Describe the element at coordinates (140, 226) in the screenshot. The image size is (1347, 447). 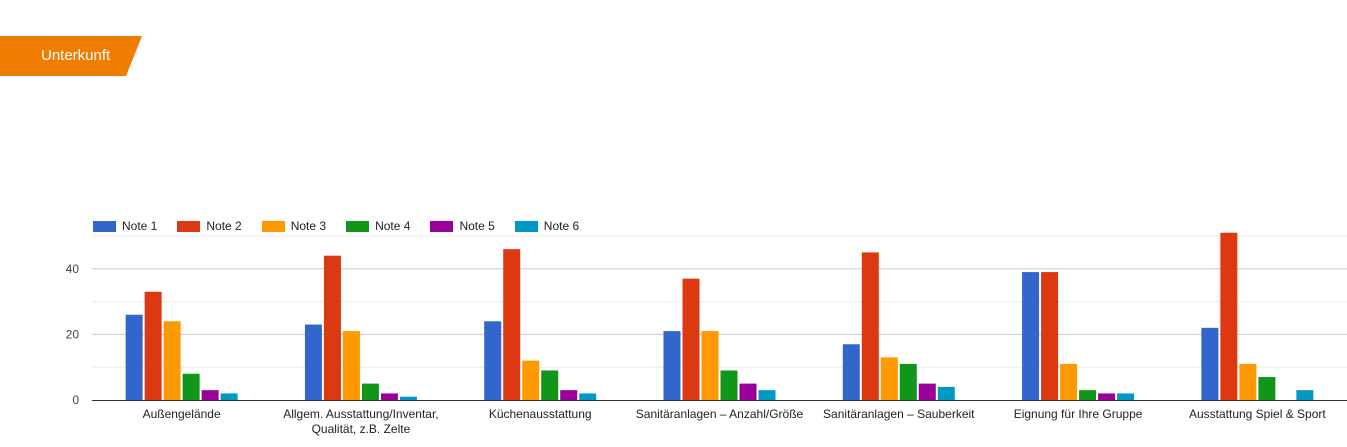
I see `legend-label: Note 1` at that location.